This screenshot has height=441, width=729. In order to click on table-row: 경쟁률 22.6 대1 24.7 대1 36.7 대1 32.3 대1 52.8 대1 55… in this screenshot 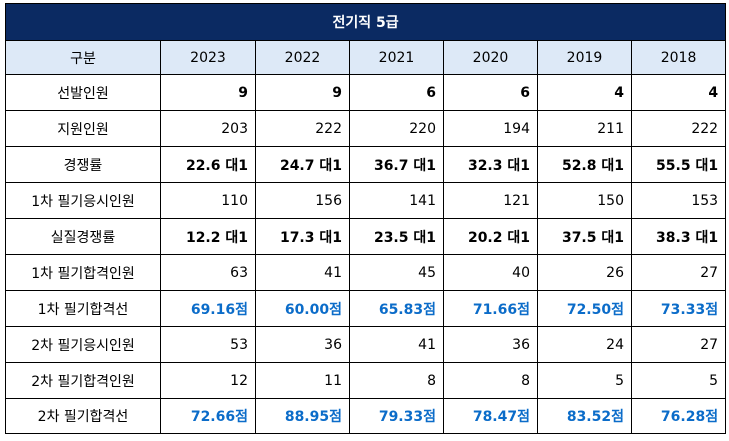, I will do `click(366, 164)`.